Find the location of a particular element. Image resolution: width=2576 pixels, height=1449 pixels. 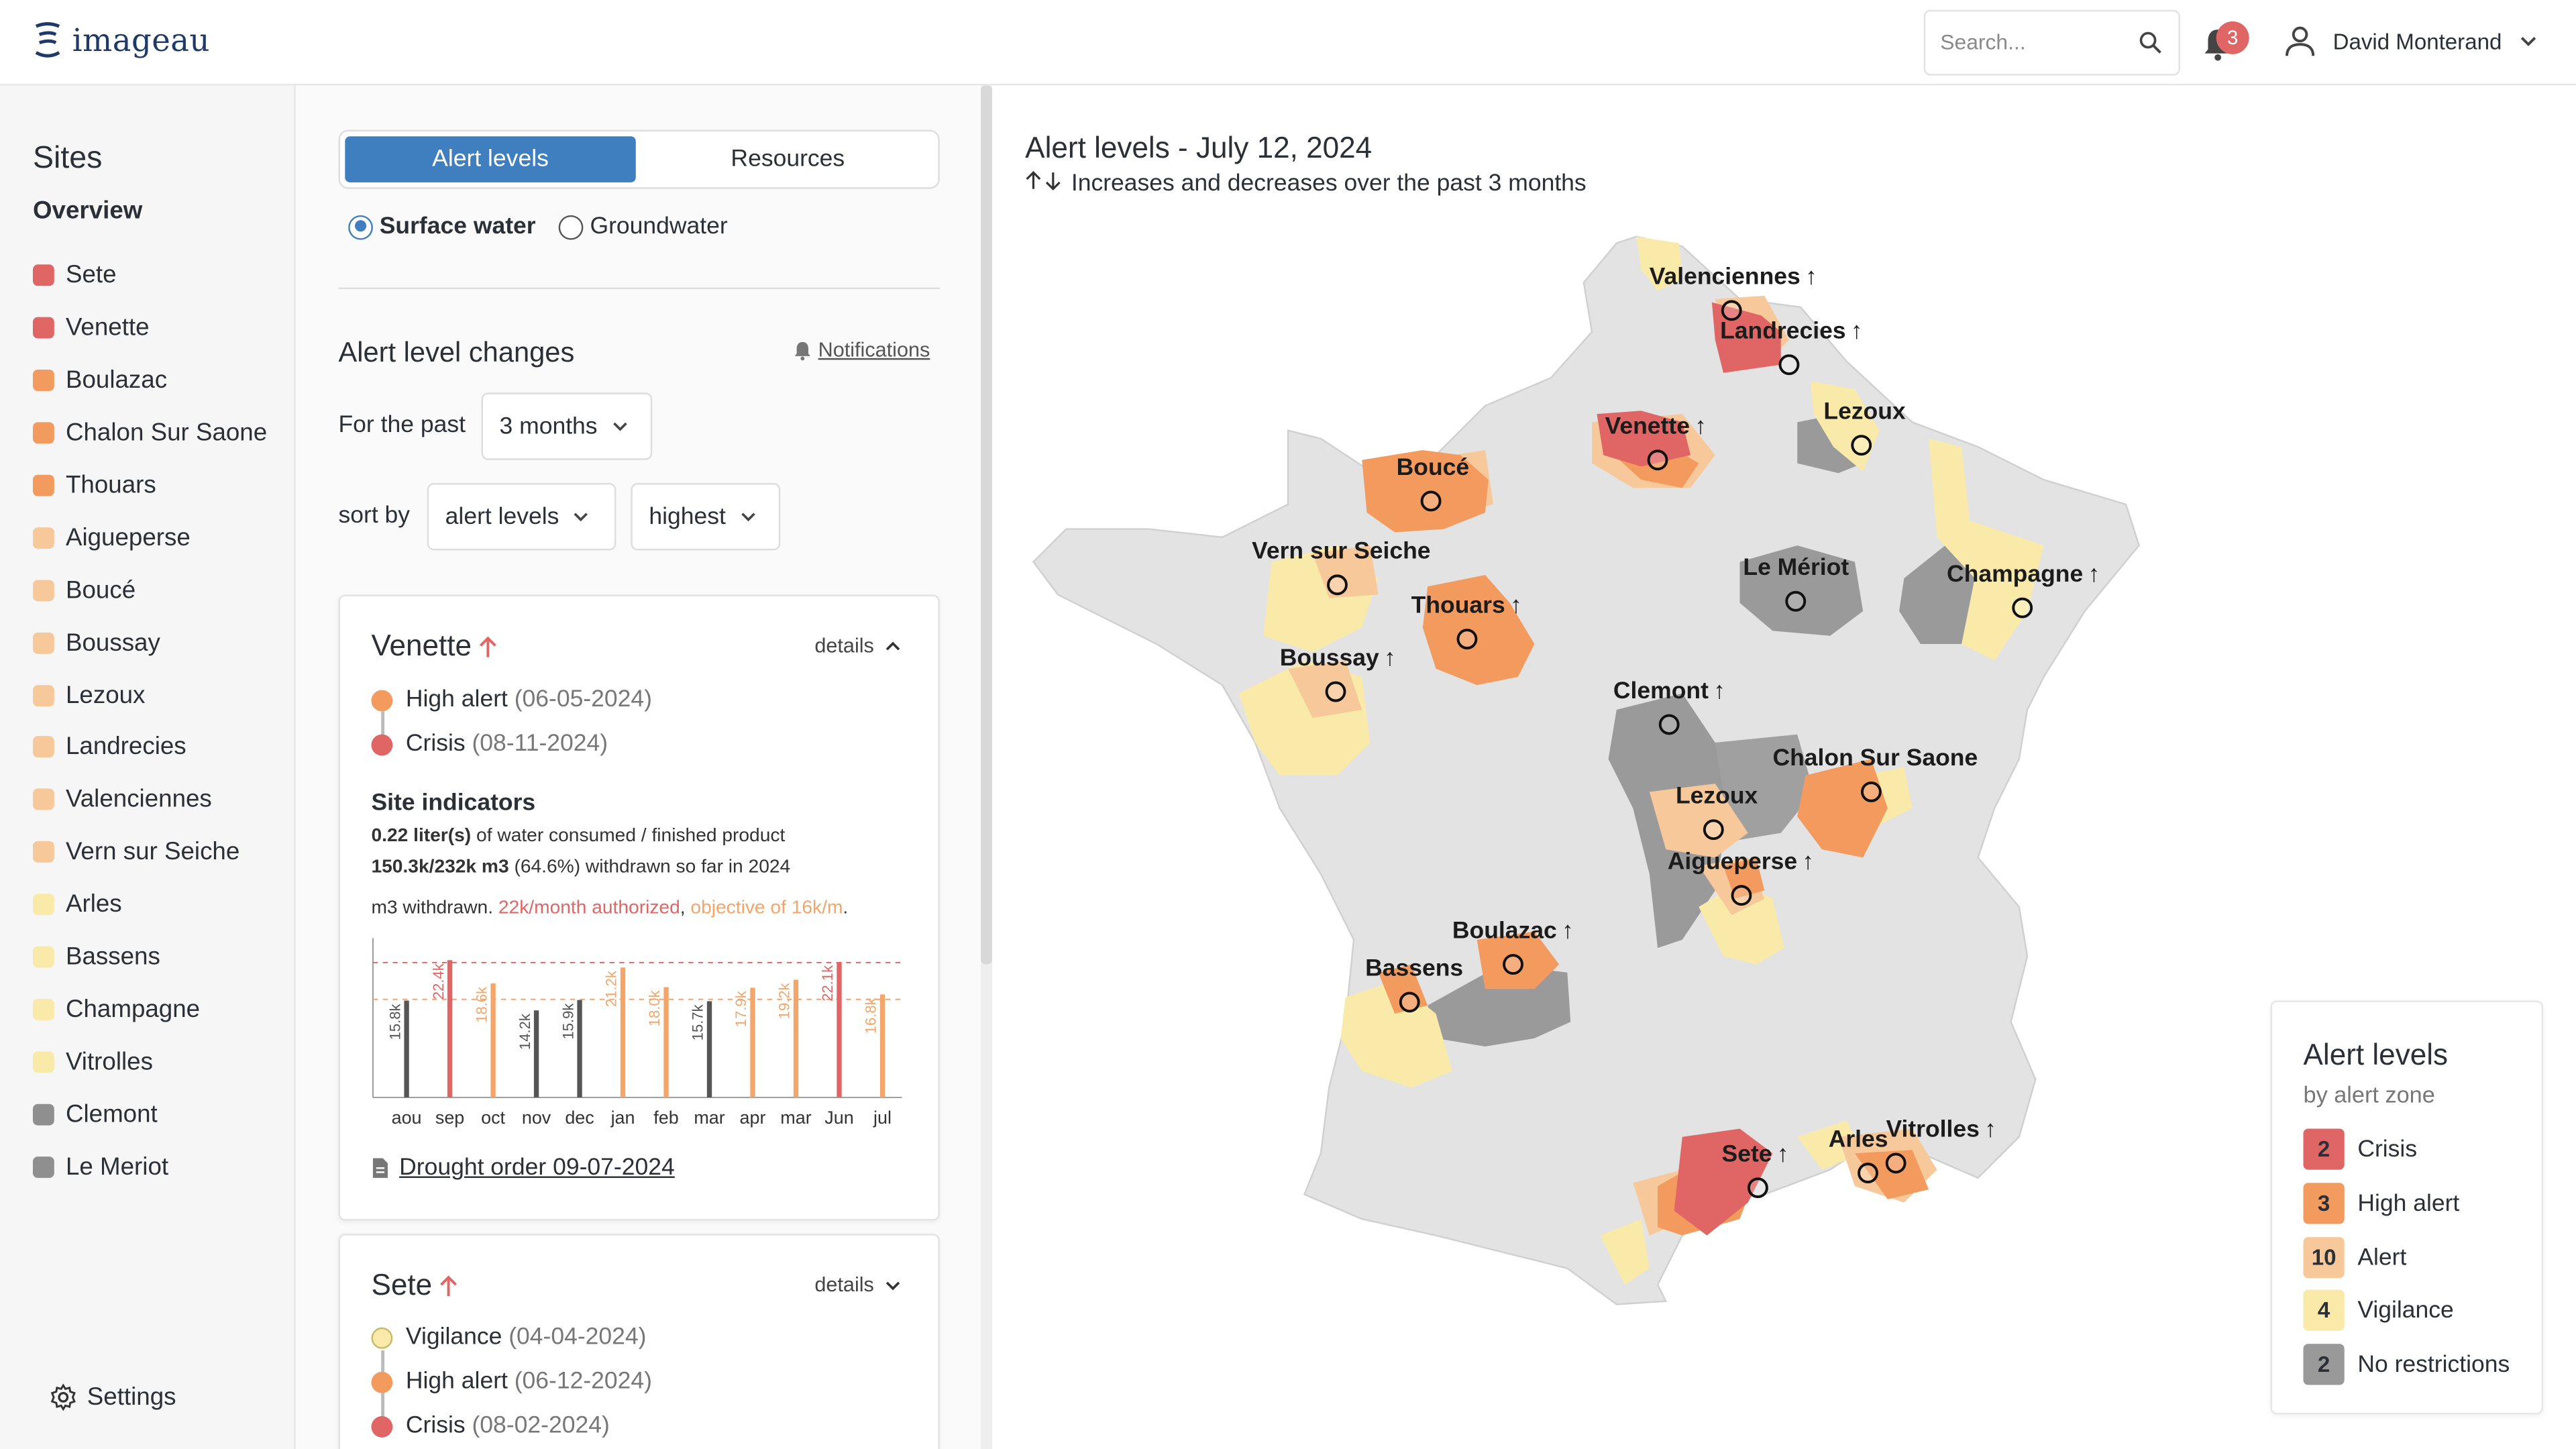

radio-groundwater: Groundwater is located at coordinates (643, 226).